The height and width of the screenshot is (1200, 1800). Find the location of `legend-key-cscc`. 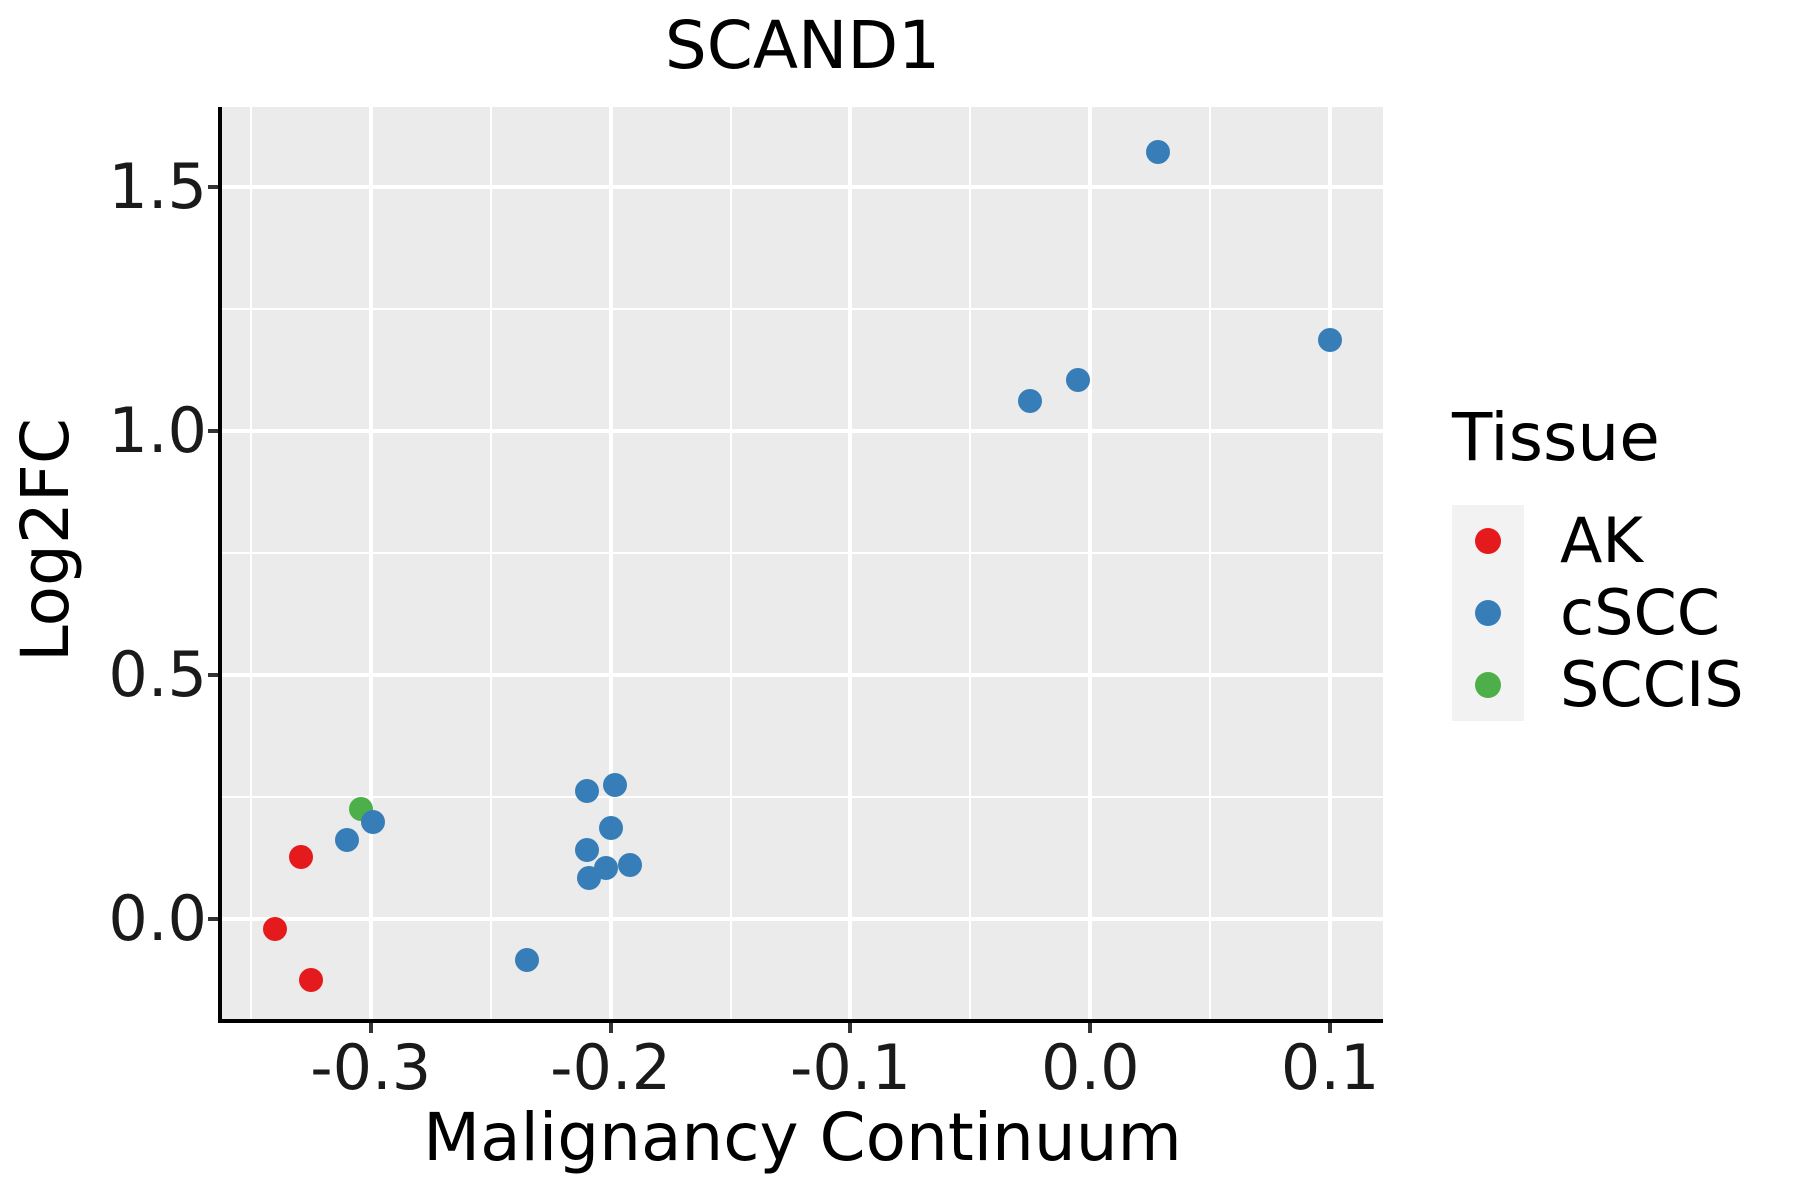

legend-key-cscc is located at coordinates (1488, 613).